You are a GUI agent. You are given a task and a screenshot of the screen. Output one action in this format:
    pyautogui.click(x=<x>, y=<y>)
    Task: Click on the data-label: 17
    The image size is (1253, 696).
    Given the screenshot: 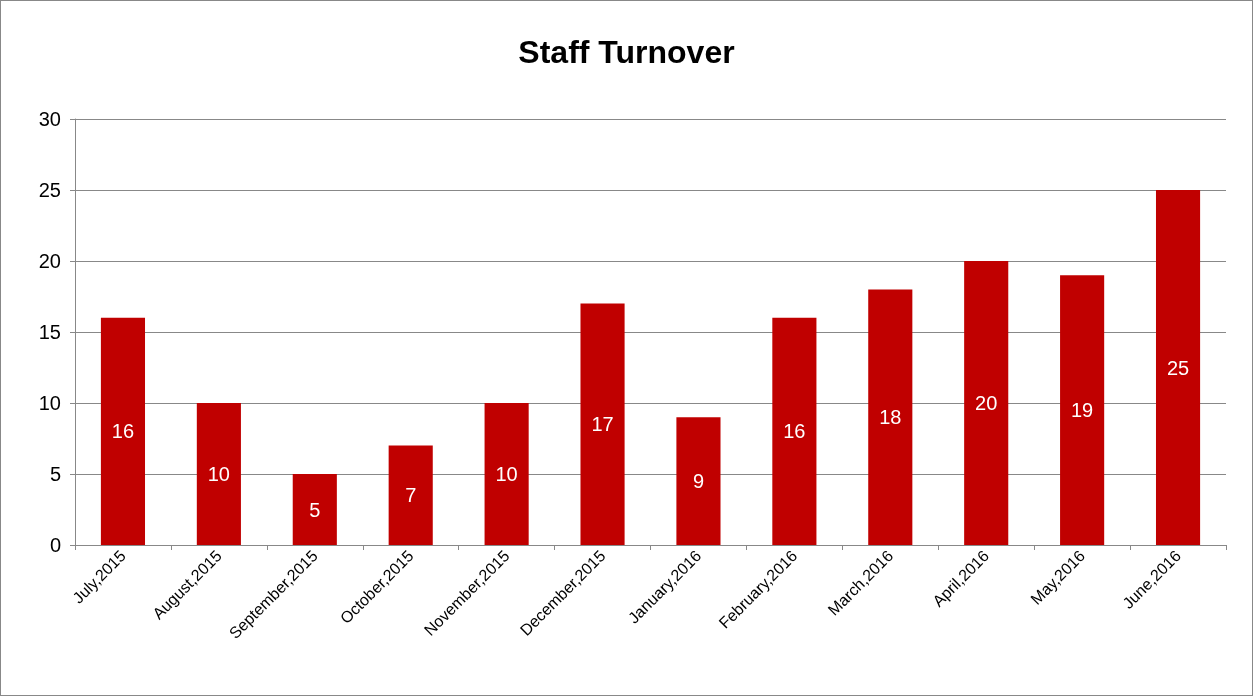 What is the action you would take?
    pyautogui.click(x=602, y=424)
    